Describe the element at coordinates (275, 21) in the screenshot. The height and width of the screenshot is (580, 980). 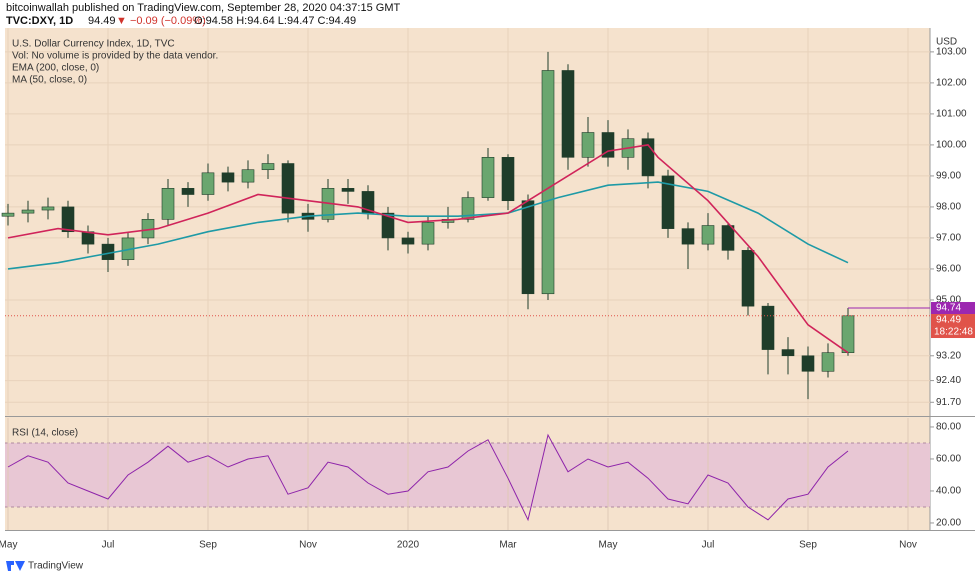
I see `ohlc: O:94.58 H:94.64 L:94.47 C:94.49` at that location.